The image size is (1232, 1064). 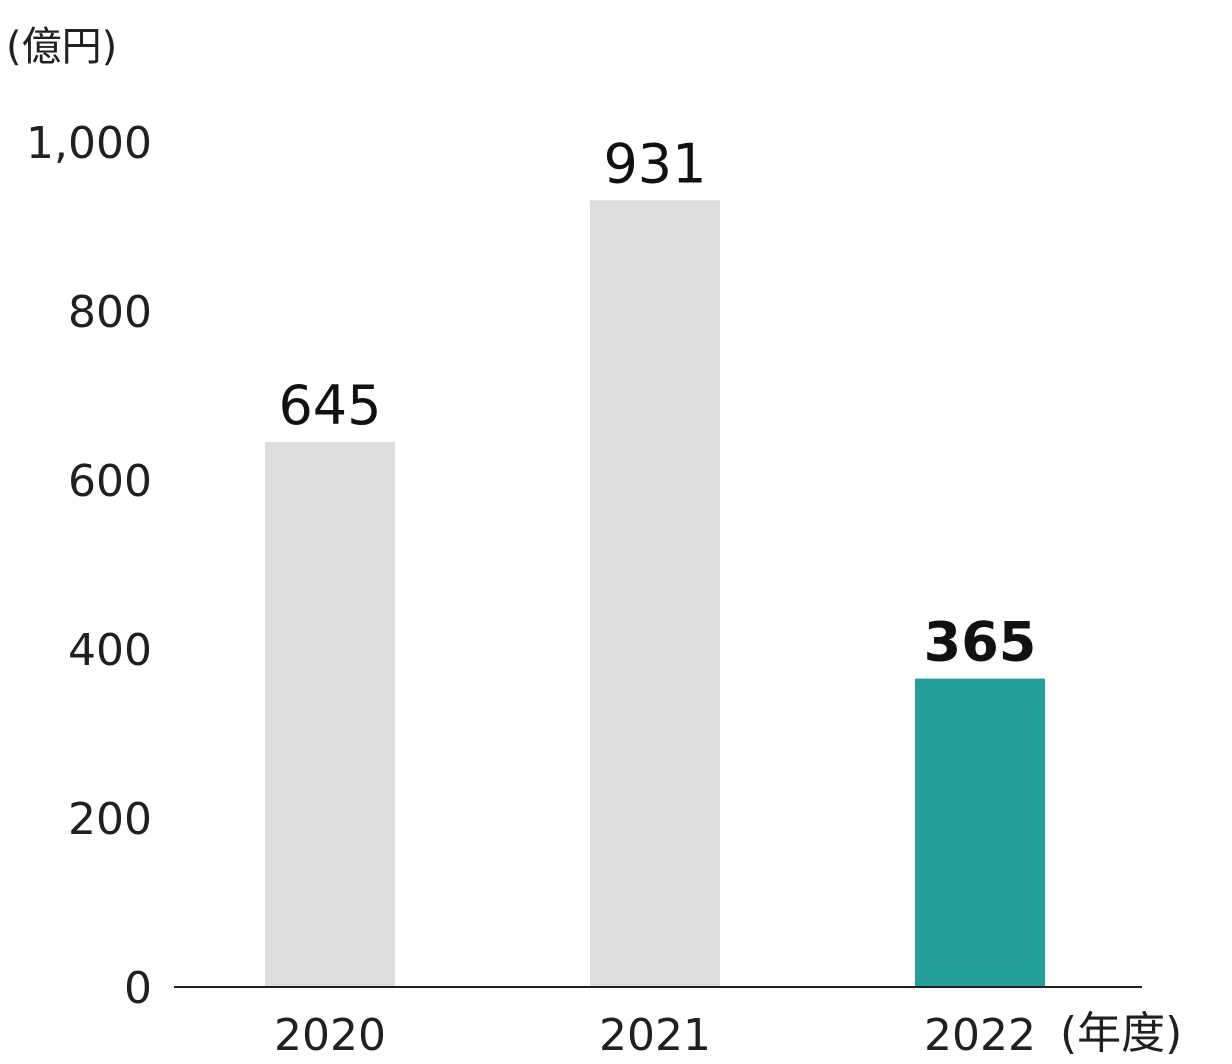 I want to click on y-tick-label: 400, so click(x=110, y=650).